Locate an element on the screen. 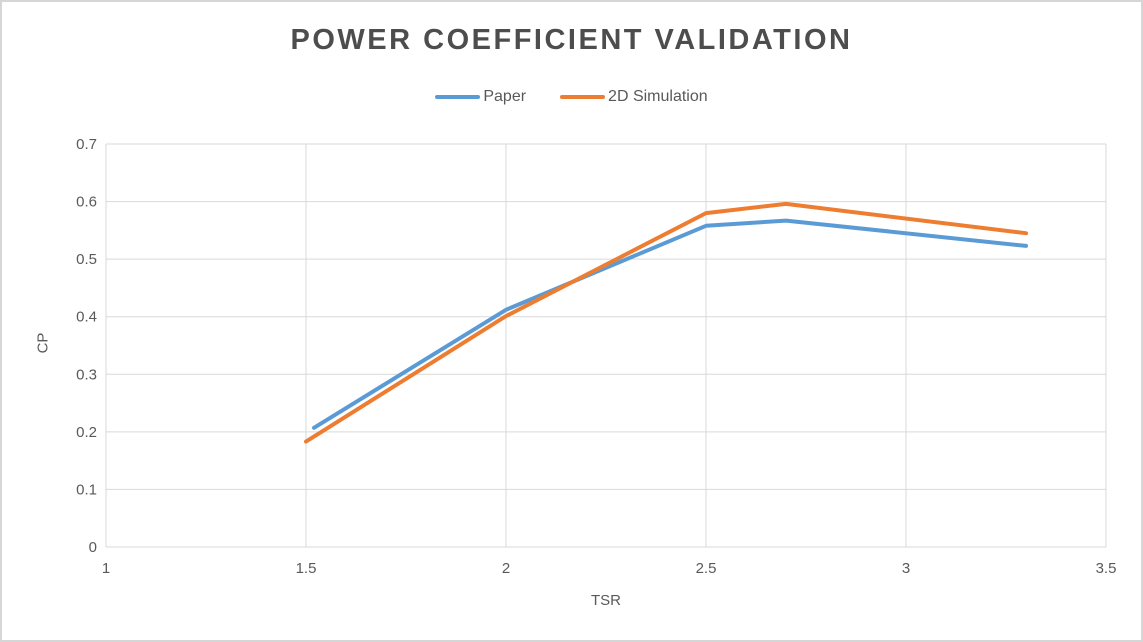 The height and width of the screenshot is (642, 1143). y-tick-label: 0.4 is located at coordinates (86, 317).